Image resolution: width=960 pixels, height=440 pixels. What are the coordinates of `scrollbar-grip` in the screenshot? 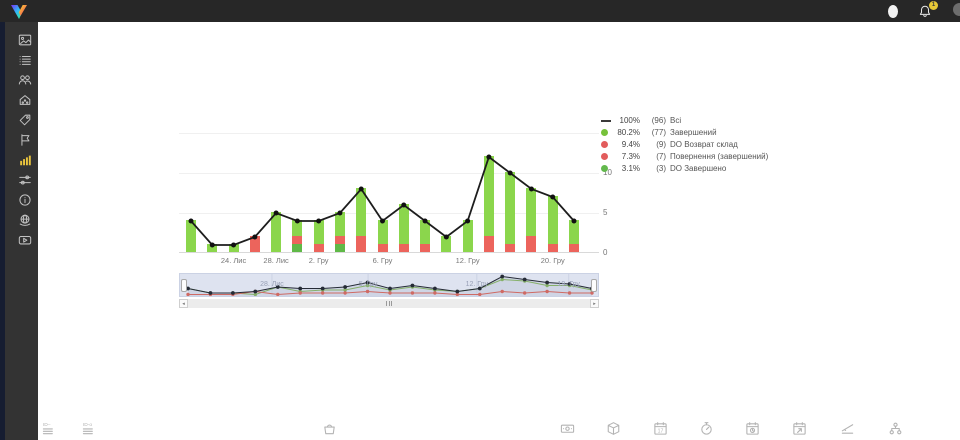 It's located at (389, 303).